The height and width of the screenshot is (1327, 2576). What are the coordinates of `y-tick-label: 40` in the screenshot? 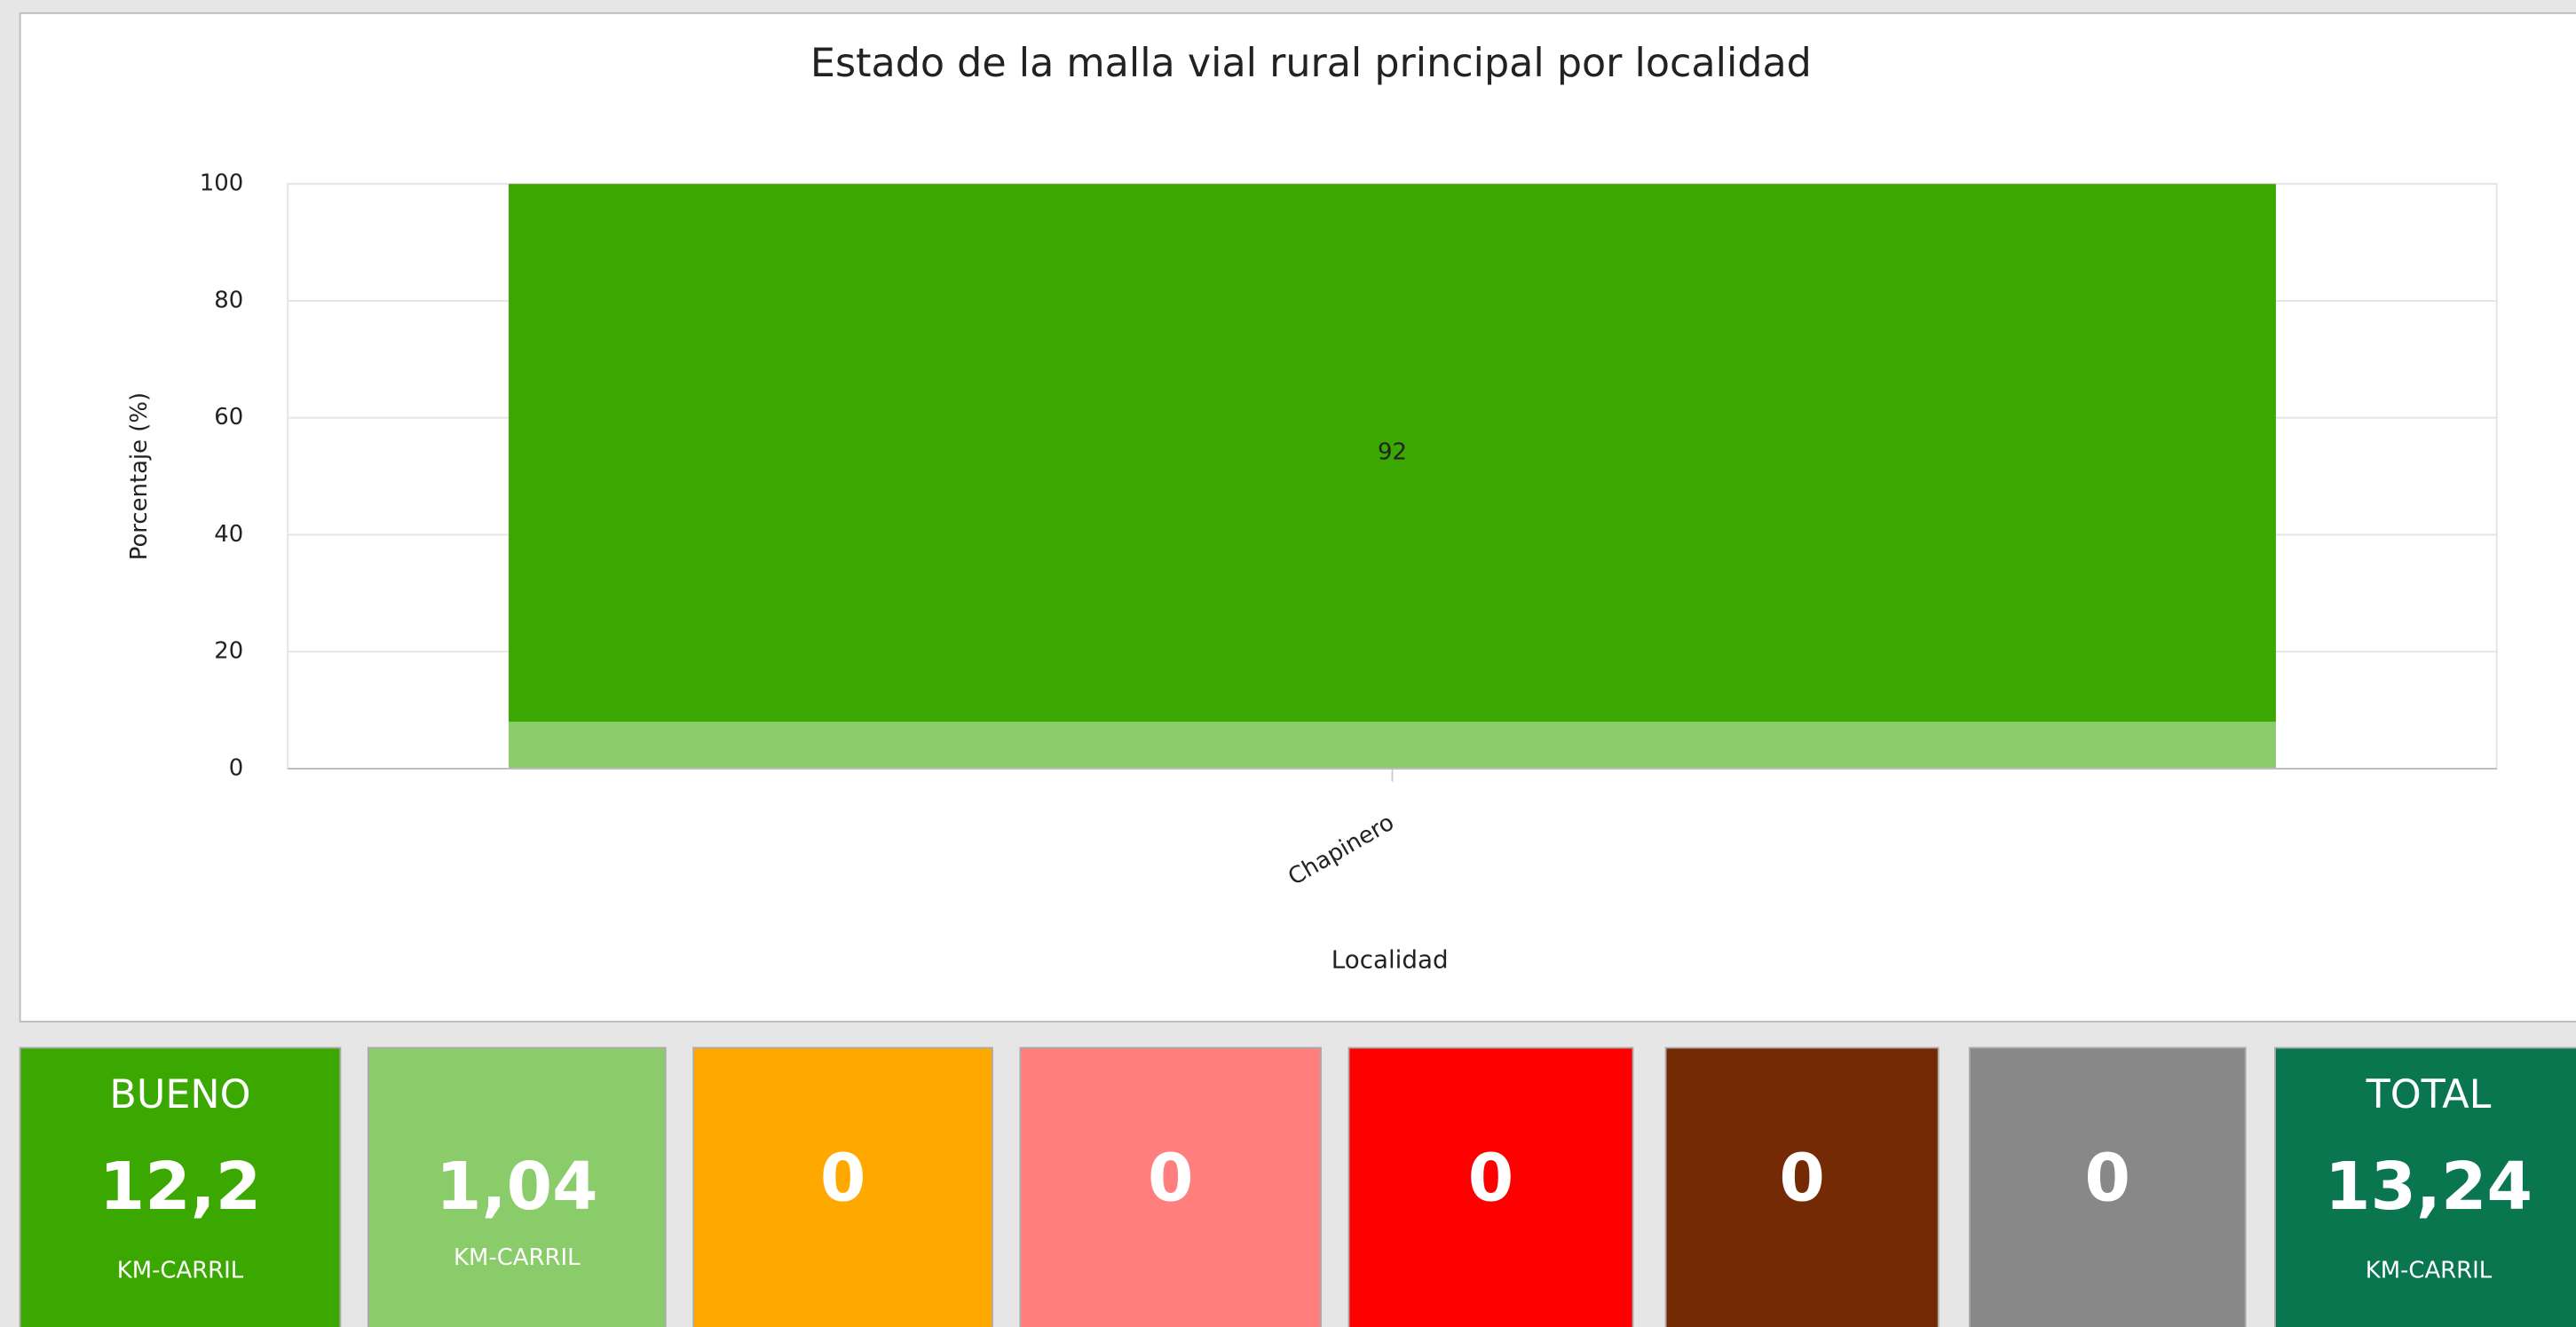 It's located at (228, 534).